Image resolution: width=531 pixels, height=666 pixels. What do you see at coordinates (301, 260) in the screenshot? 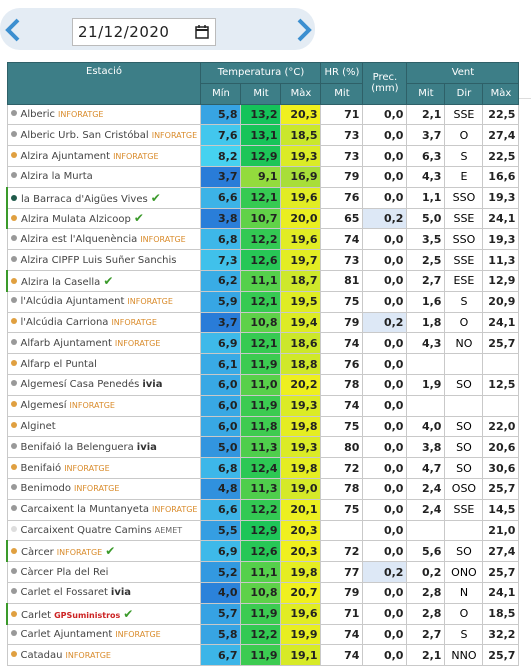
I see `value-cell: 19,7` at bounding box center [301, 260].